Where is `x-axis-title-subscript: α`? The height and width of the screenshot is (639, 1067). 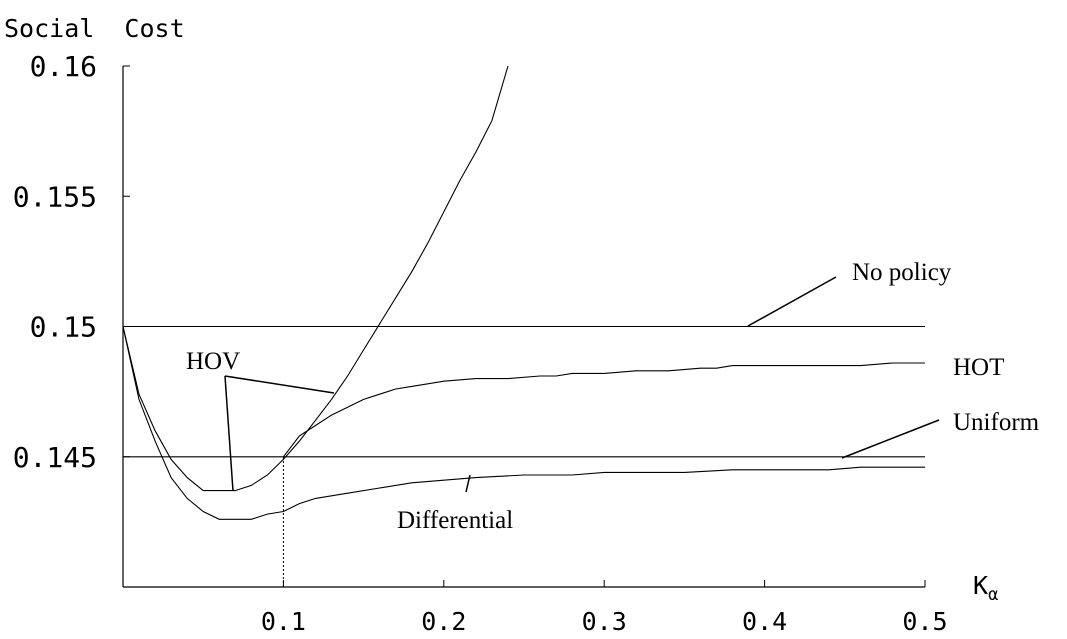 x-axis-title-subscript: α is located at coordinates (993, 595).